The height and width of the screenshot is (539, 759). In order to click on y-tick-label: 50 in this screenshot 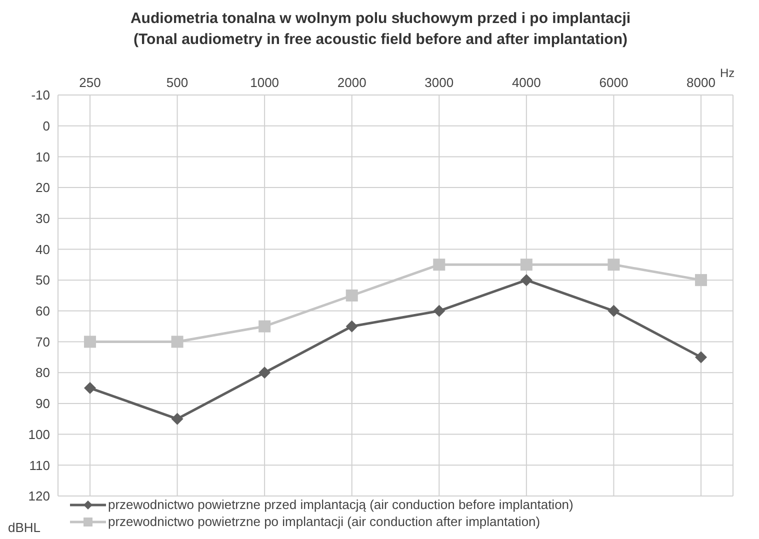, I will do `click(43, 280)`.